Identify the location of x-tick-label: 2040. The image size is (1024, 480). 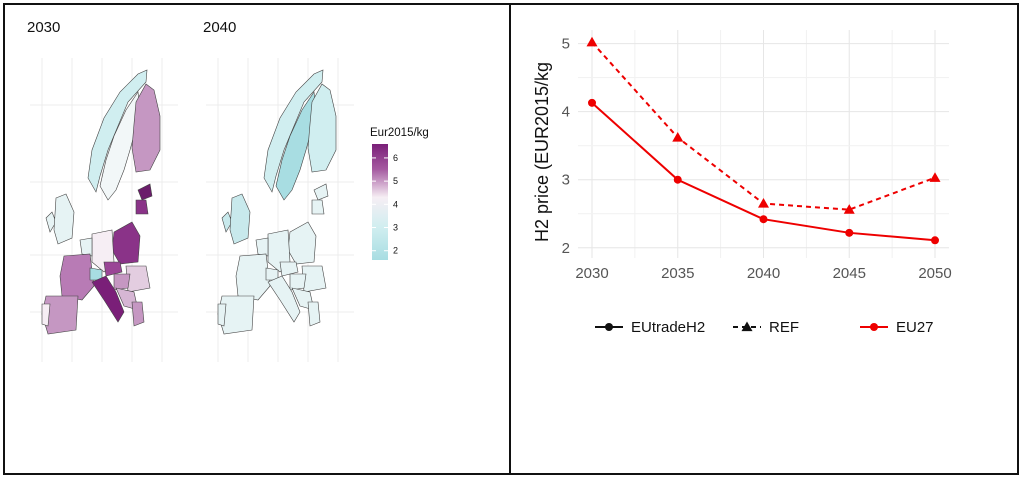
(763, 273).